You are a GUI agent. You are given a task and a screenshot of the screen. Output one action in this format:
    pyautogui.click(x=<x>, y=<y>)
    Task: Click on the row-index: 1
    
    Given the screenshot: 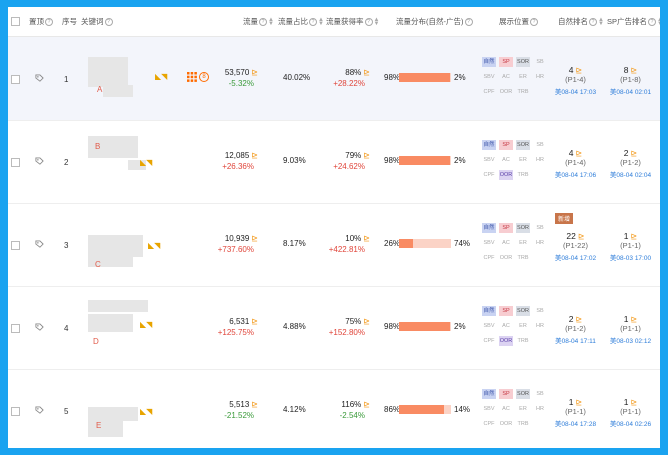 What is the action you would take?
    pyautogui.click(x=66, y=79)
    